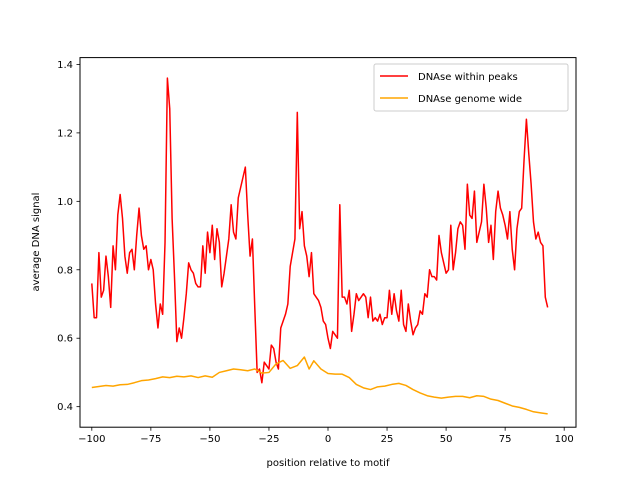 The height and width of the screenshot is (480, 640). I want to click on x-tick-label: 75, so click(505, 439).